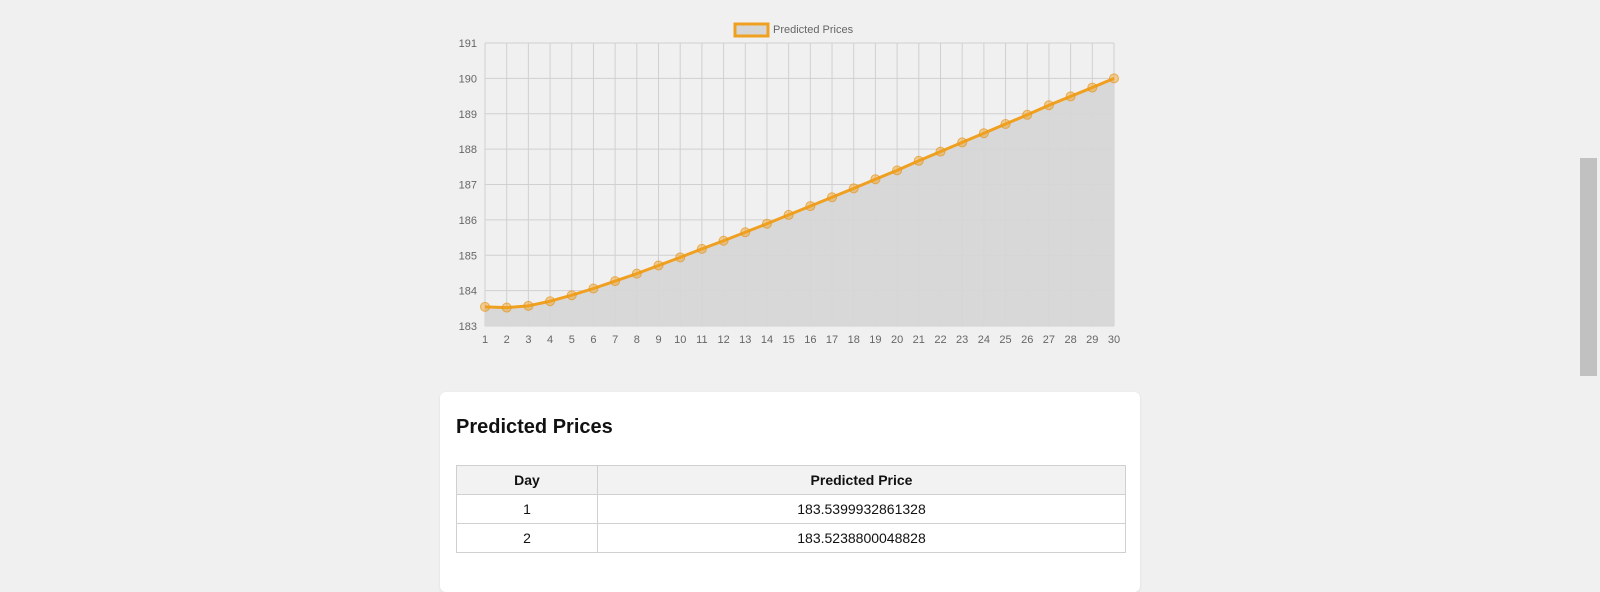  What do you see at coordinates (1049, 340) in the screenshot?
I see `x-tick-label: 27` at bounding box center [1049, 340].